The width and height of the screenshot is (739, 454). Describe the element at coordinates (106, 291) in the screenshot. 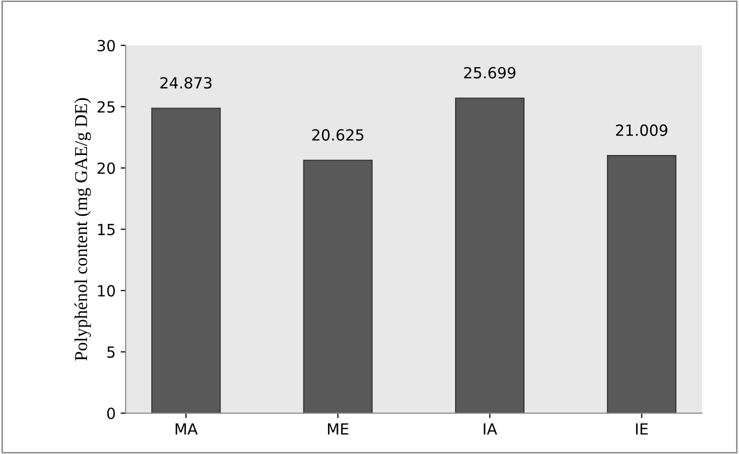

I see `y-tick-label: 10` at that location.